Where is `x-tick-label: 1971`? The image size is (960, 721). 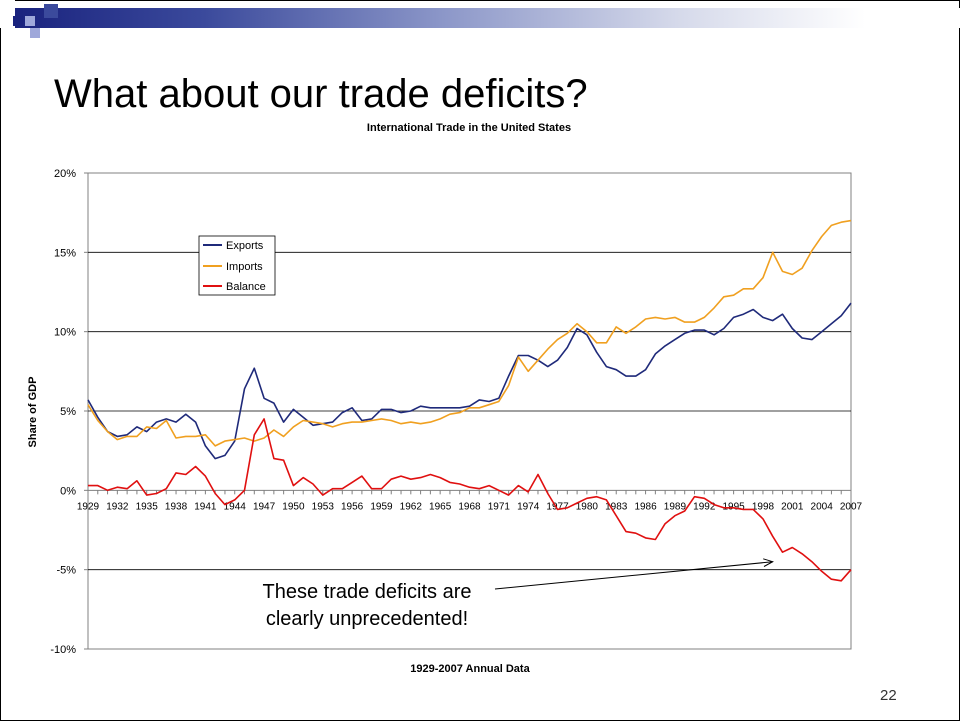
x-tick-label: 1971 is located at coordinates (499, 506).